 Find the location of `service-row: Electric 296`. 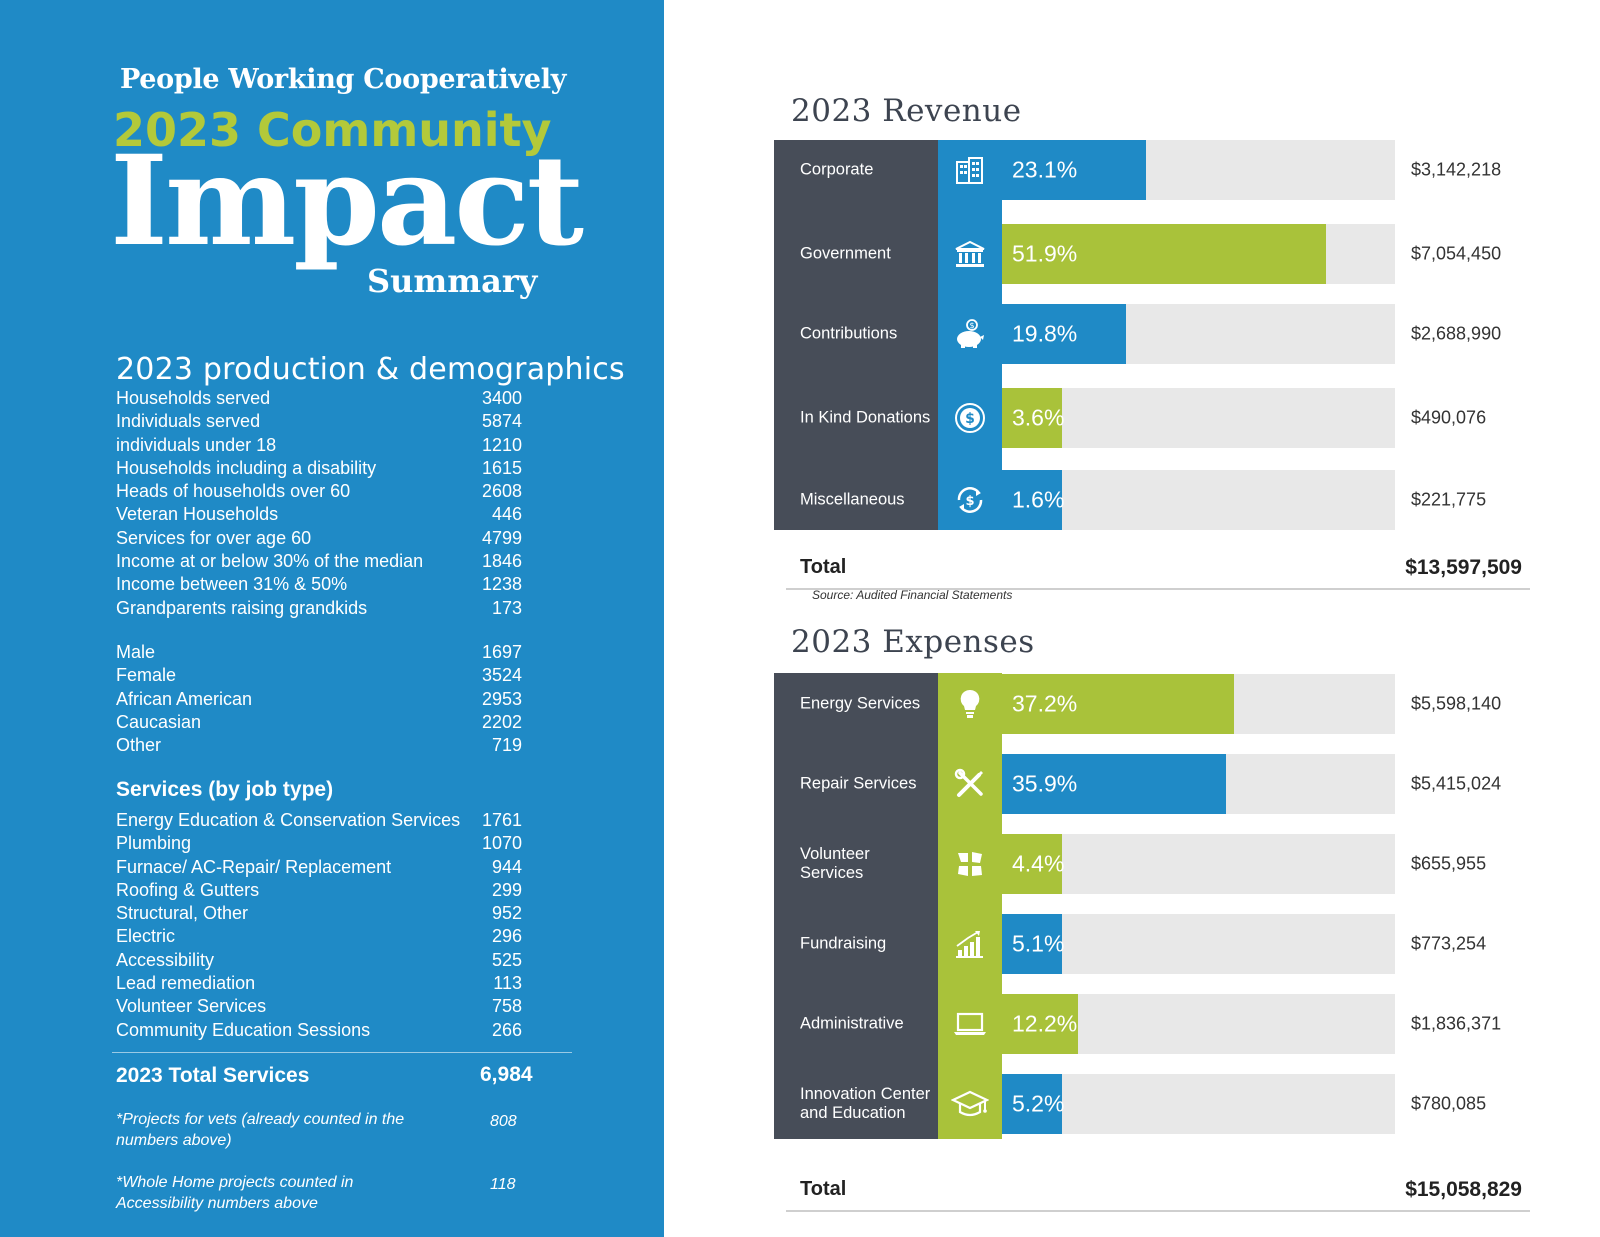

service-row: Electric 296 is located at coordinates (319, 936).